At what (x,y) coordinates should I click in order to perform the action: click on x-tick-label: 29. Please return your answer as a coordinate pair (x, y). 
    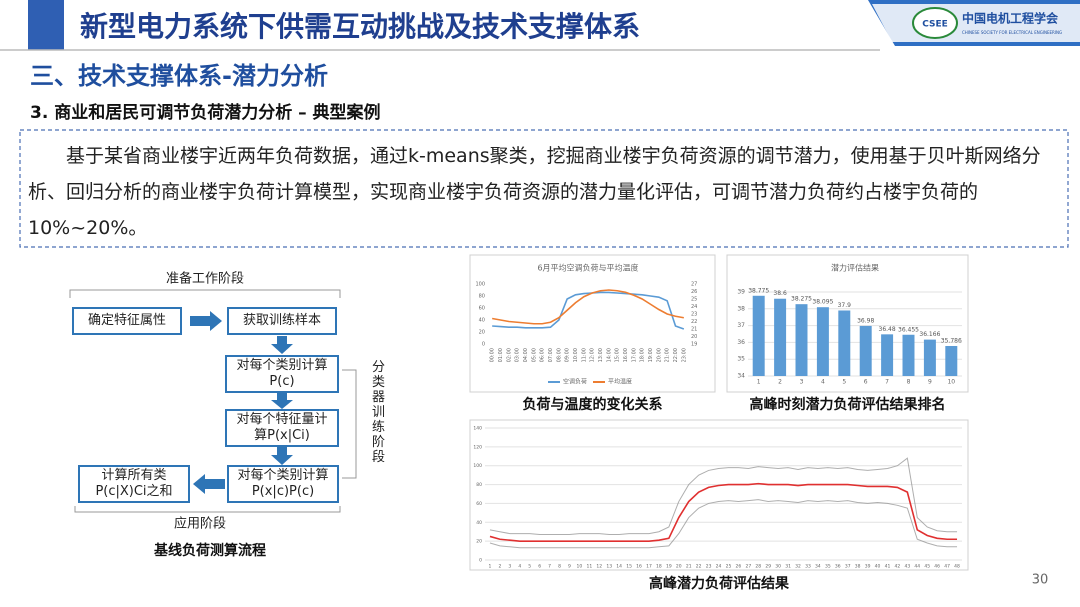
    Looking at the image, I should click on (768, 567).